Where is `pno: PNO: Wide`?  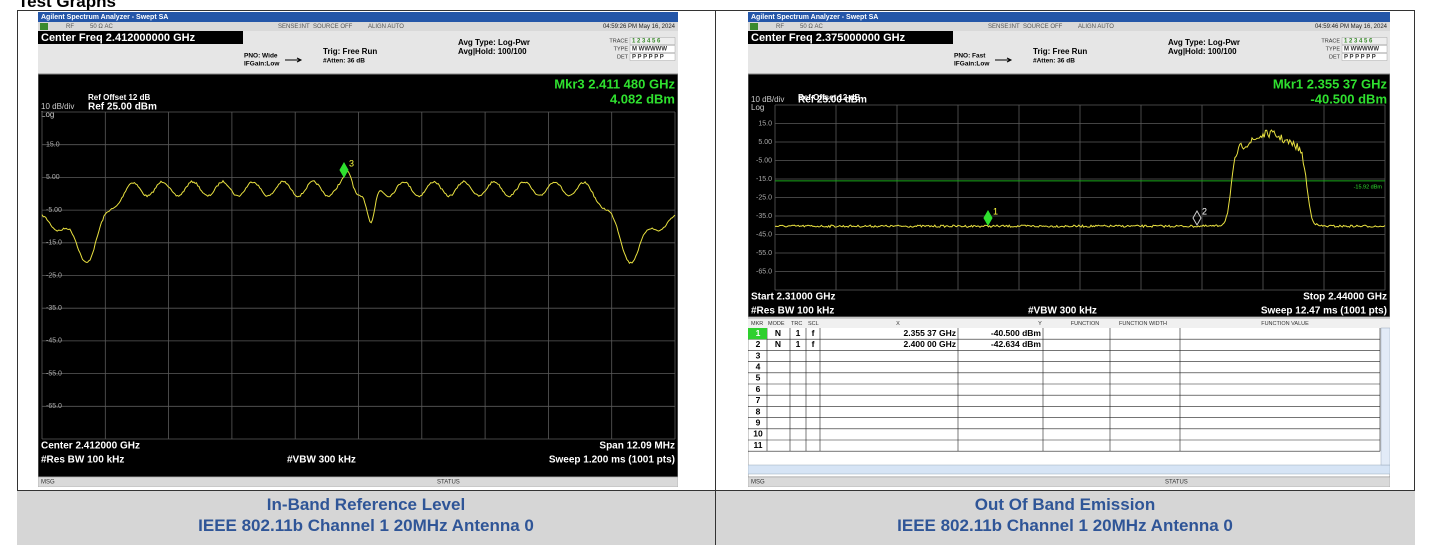 pno: PNO: Wide is located at coordinates (261, 56).